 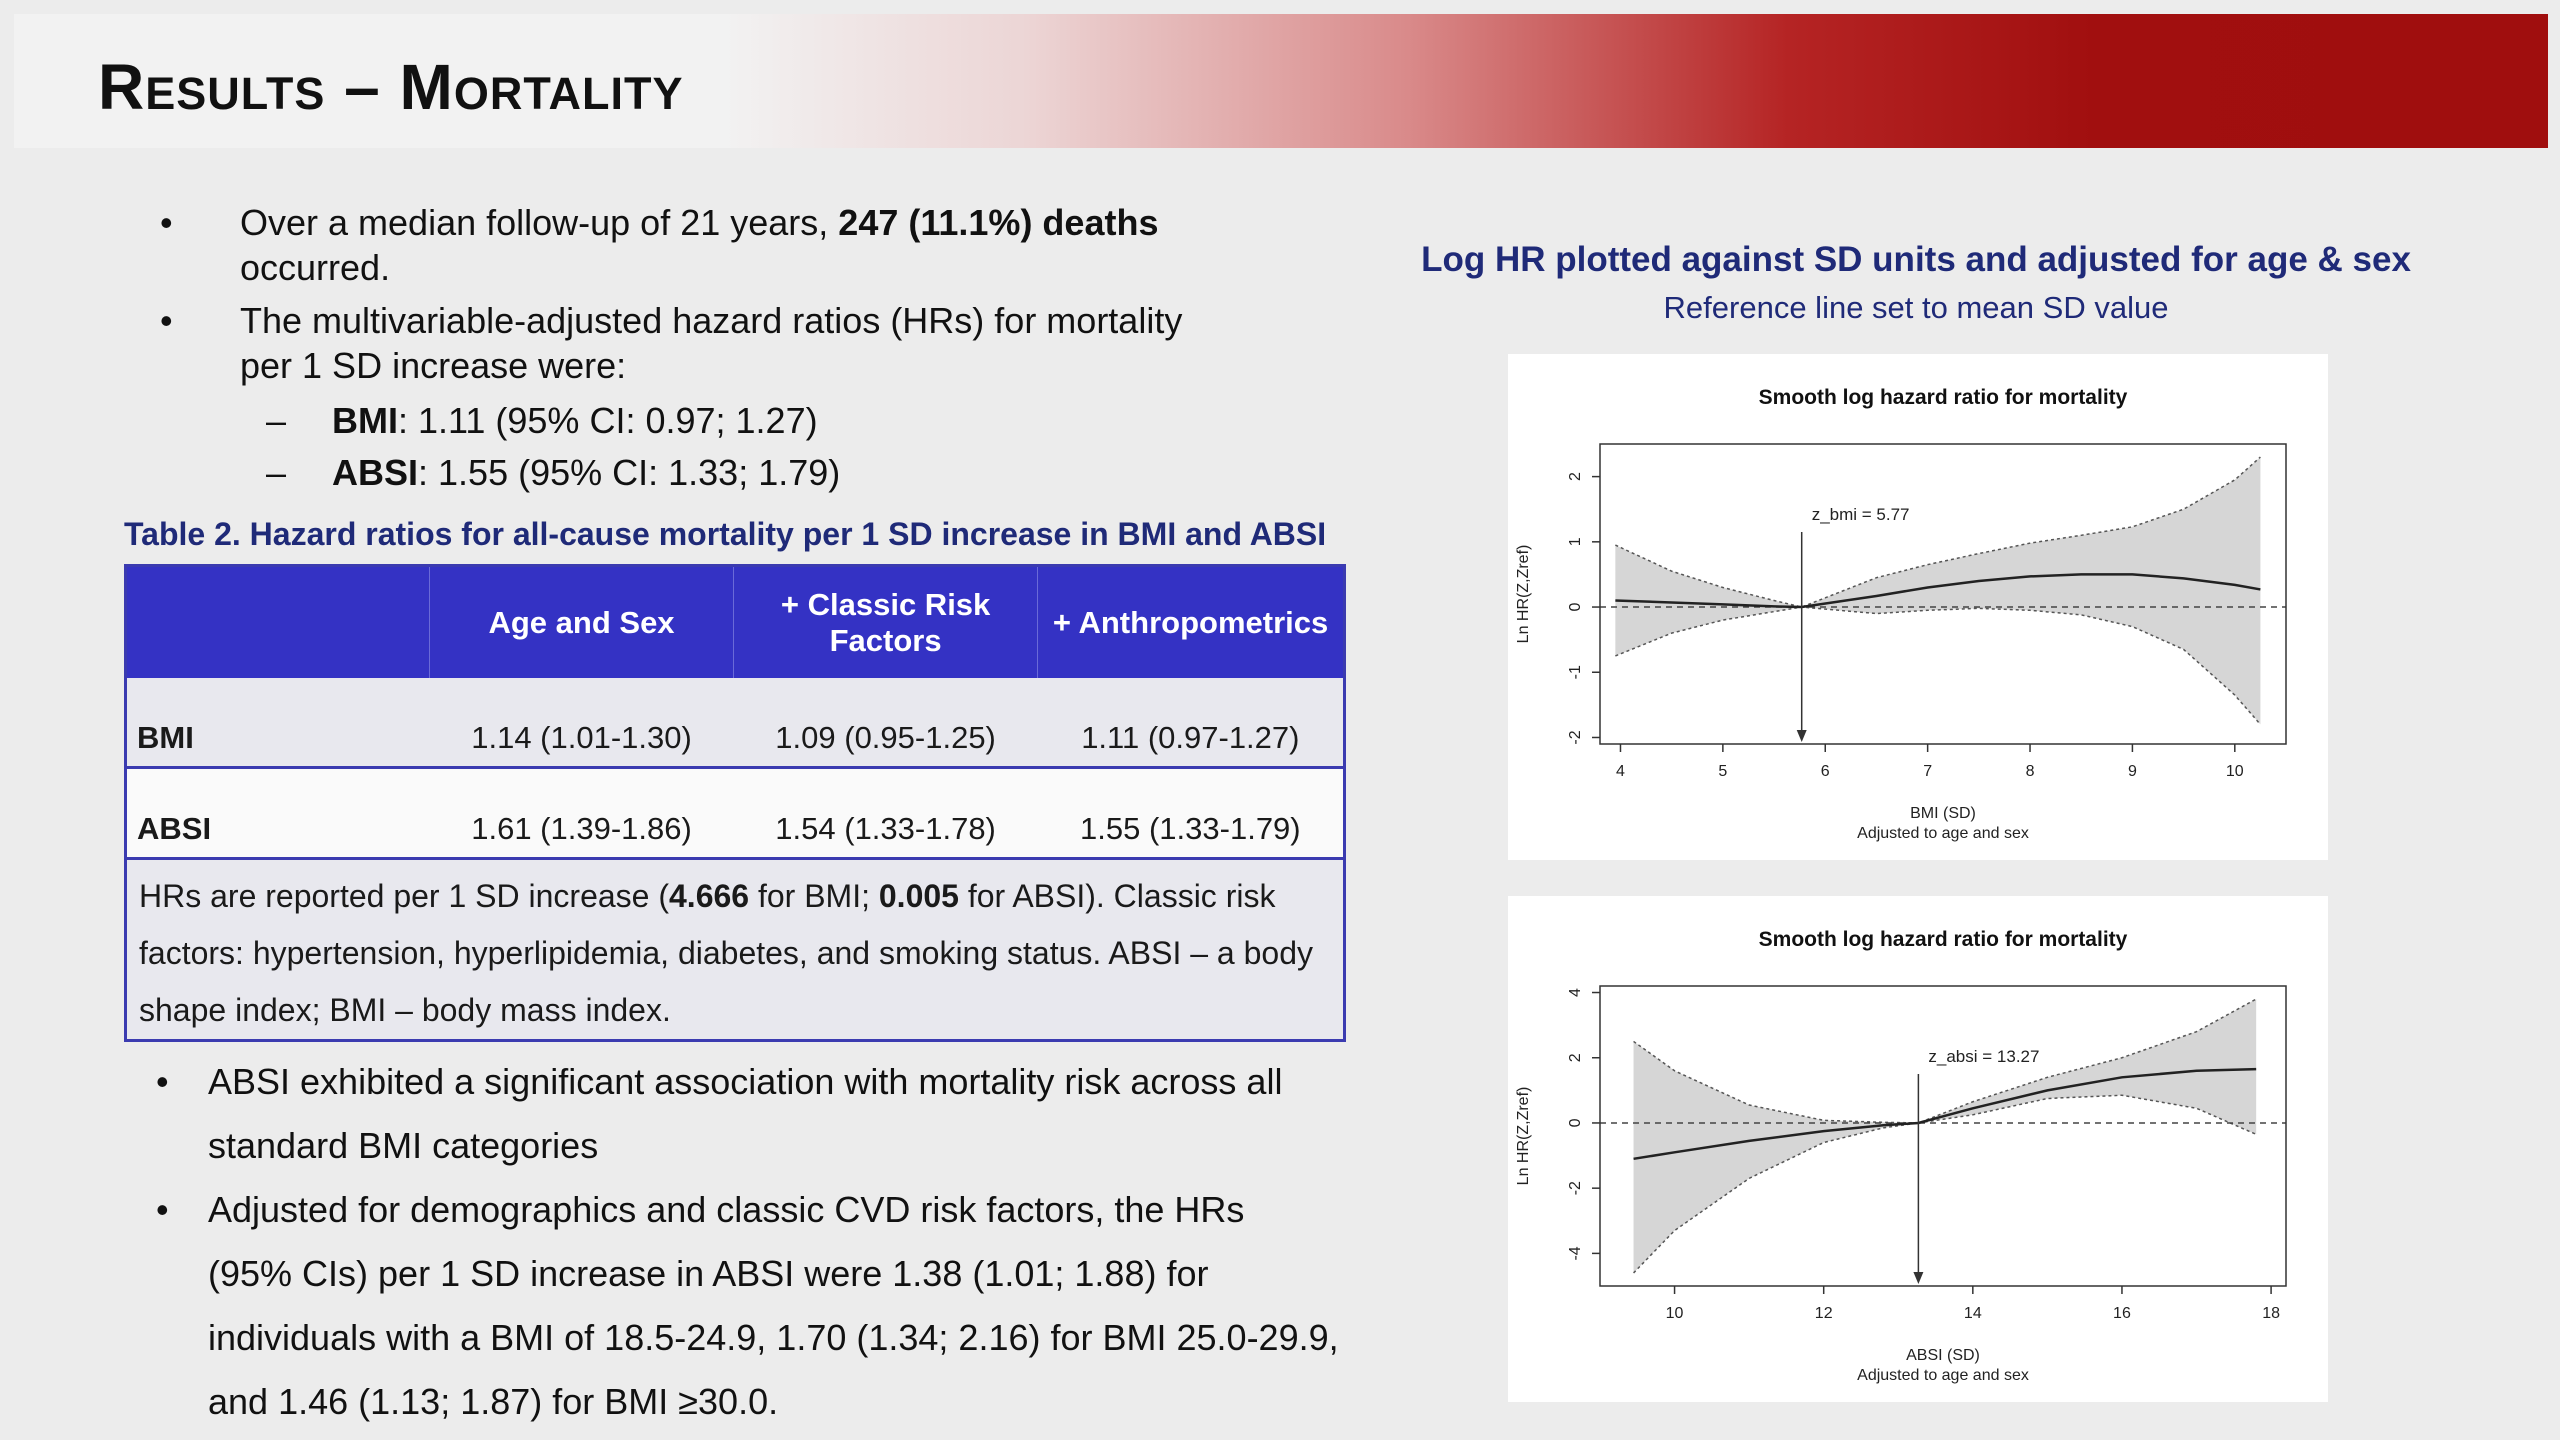 I want to click on sub-bullet-bmi: – BMI: 1.11 (95% CI: 0.97; 1.27), so click(x=716, y=422).